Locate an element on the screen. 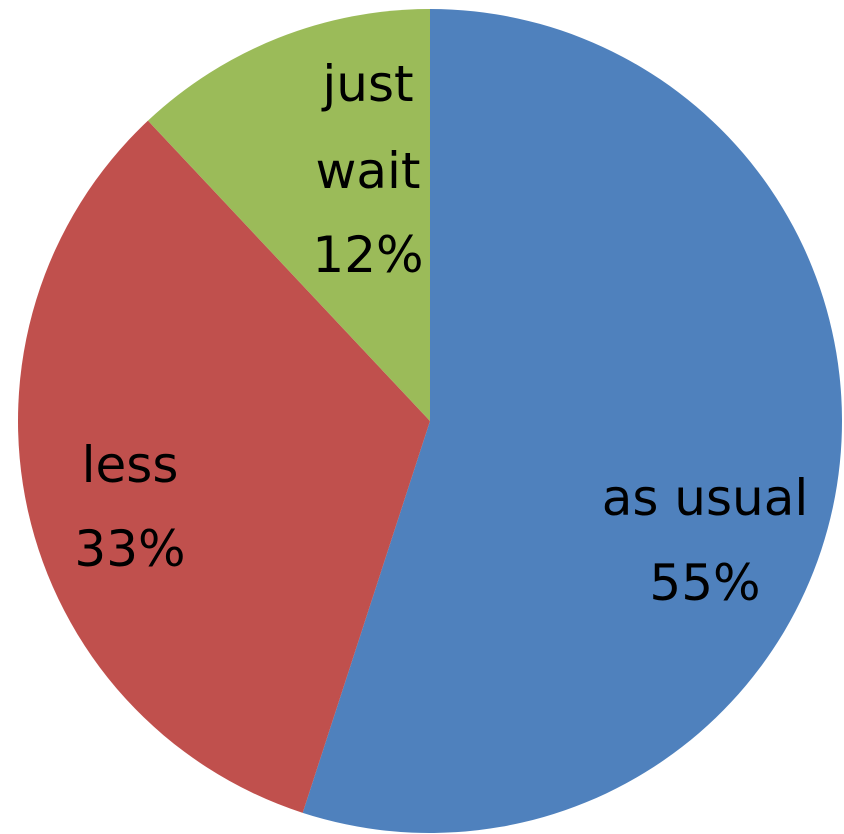 The height and width of the screenshot is (834, 844). slice-label-just-wait-line-2: wait is located at coordinates (367, 171).